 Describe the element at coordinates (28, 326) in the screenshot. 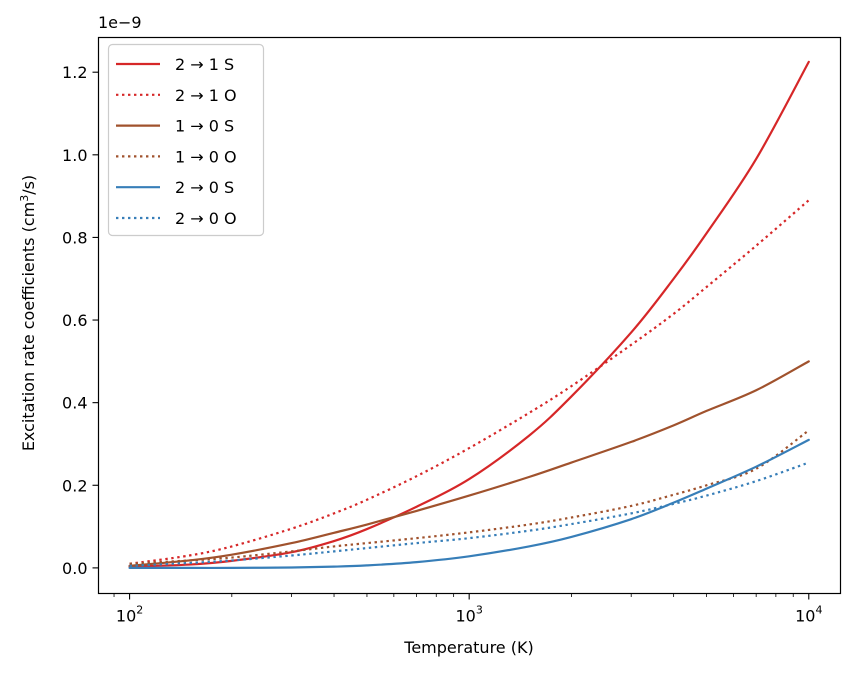

I see `y-axis-title-main: Excitation rate coefficients (cm` at that location.